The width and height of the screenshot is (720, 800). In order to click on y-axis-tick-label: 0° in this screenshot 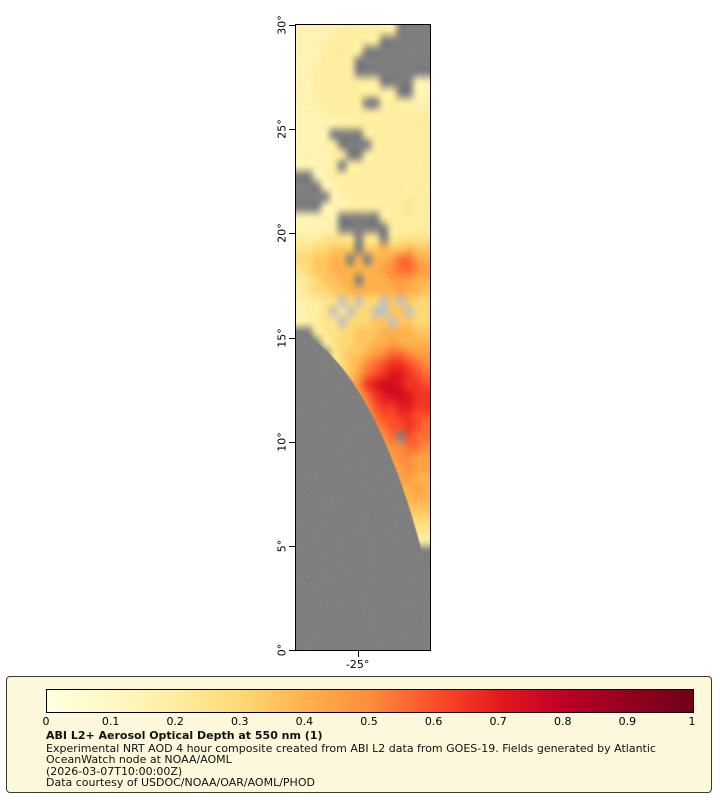, I will do `click(282, 650)`.